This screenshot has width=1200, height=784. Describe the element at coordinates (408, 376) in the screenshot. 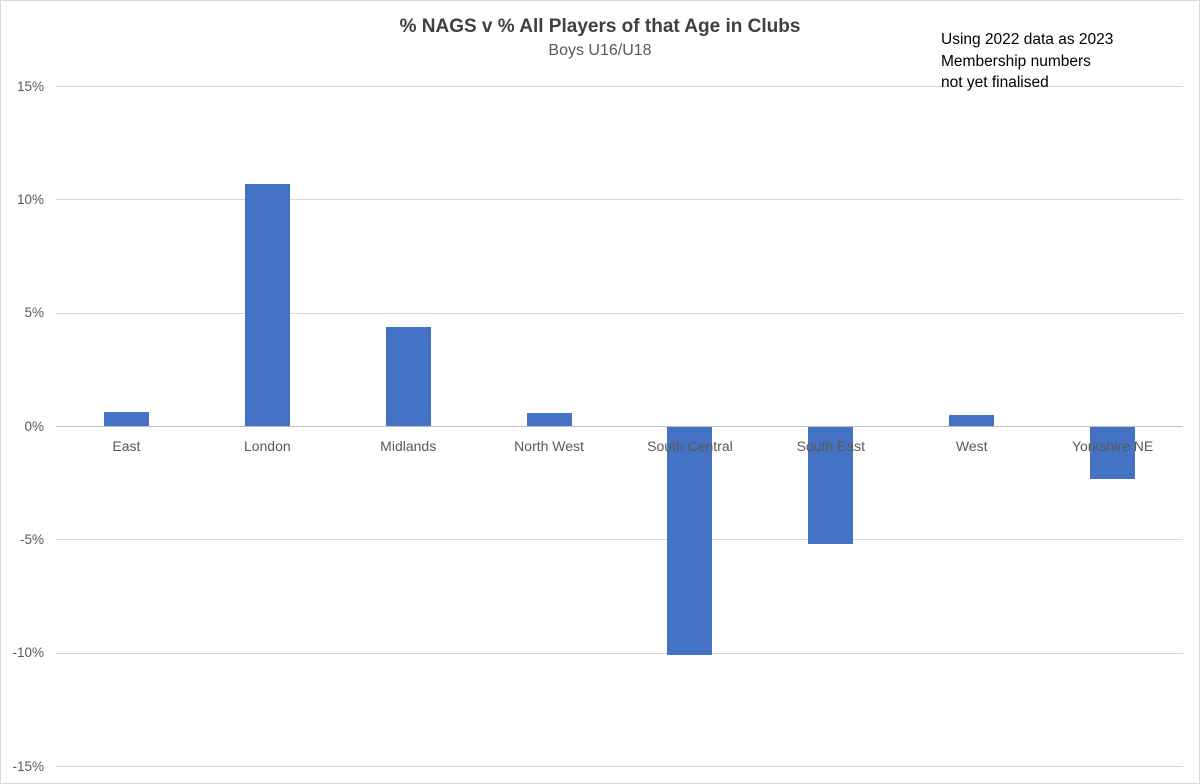

I see `bar-midlands` at that location.